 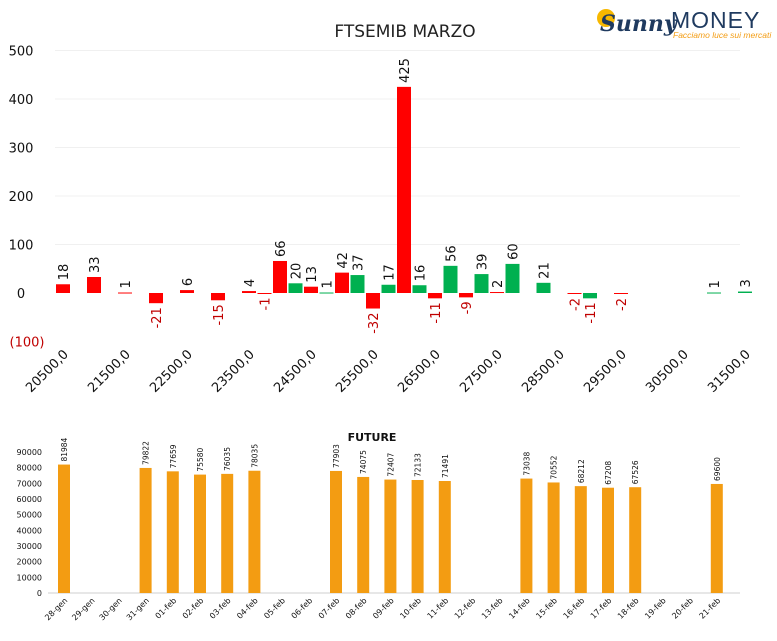 I want to click on logo-tagline: Facciamo luce sui mercati, so click(x=722, y=35).